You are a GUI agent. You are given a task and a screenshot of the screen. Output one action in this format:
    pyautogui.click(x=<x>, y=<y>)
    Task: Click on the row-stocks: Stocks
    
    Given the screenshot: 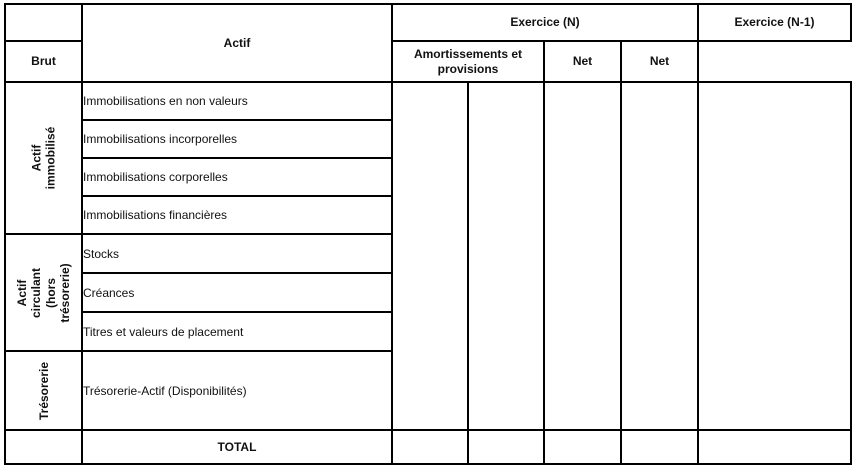 What is the action you would take?
    pyautogui.click(x=237, y=253)
    